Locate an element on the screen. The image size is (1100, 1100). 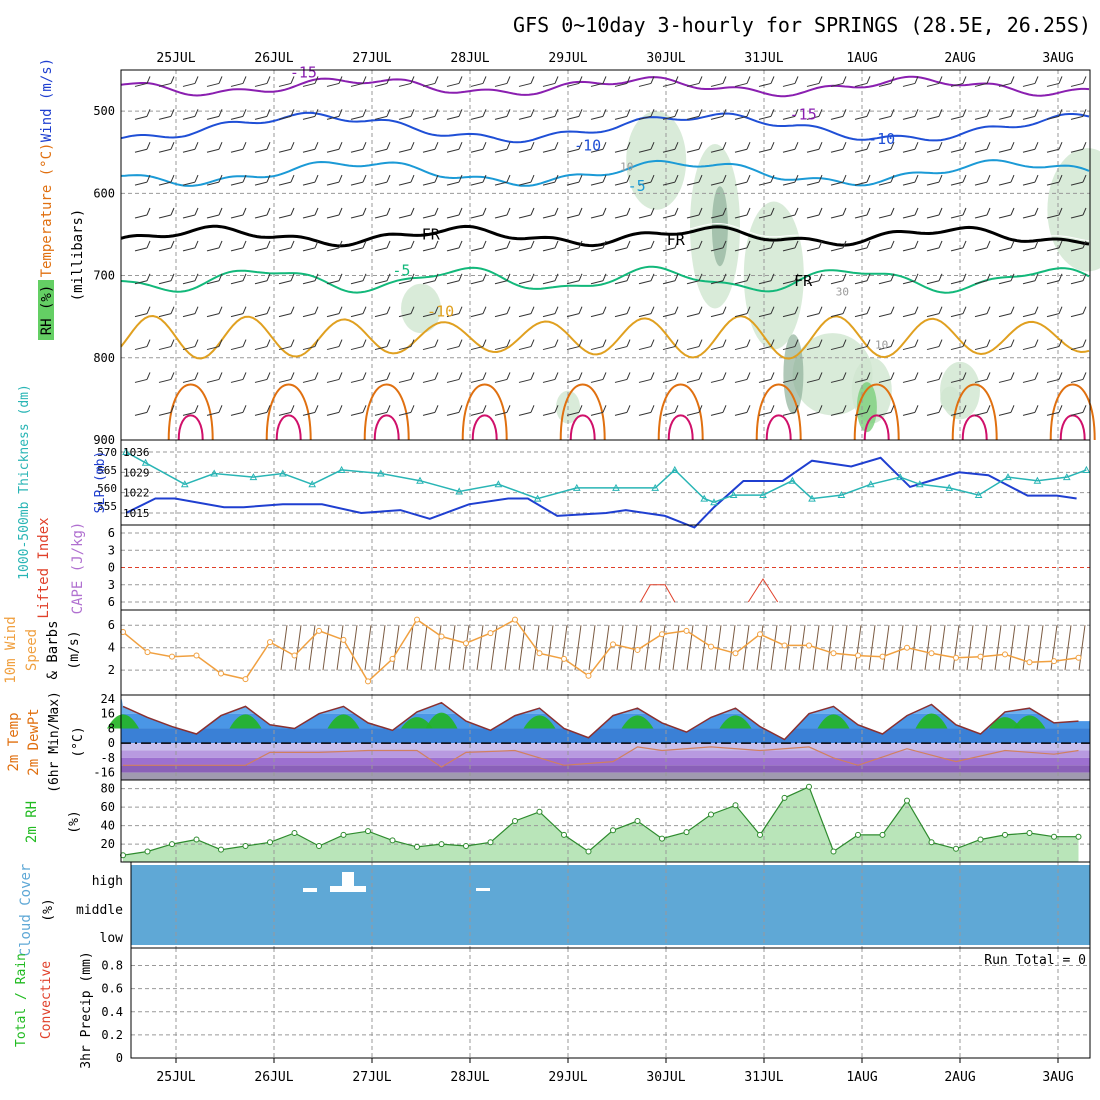
date-label-top: 2AUG is located at coordinates (959, 58).